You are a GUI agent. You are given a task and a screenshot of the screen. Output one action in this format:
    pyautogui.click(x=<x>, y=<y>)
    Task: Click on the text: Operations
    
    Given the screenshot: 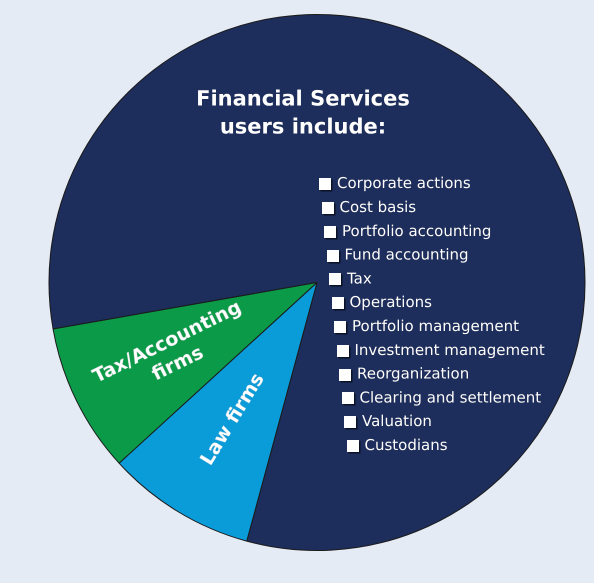 What is the action you would take?
    pyautogui.click(x=391, y=302)
    